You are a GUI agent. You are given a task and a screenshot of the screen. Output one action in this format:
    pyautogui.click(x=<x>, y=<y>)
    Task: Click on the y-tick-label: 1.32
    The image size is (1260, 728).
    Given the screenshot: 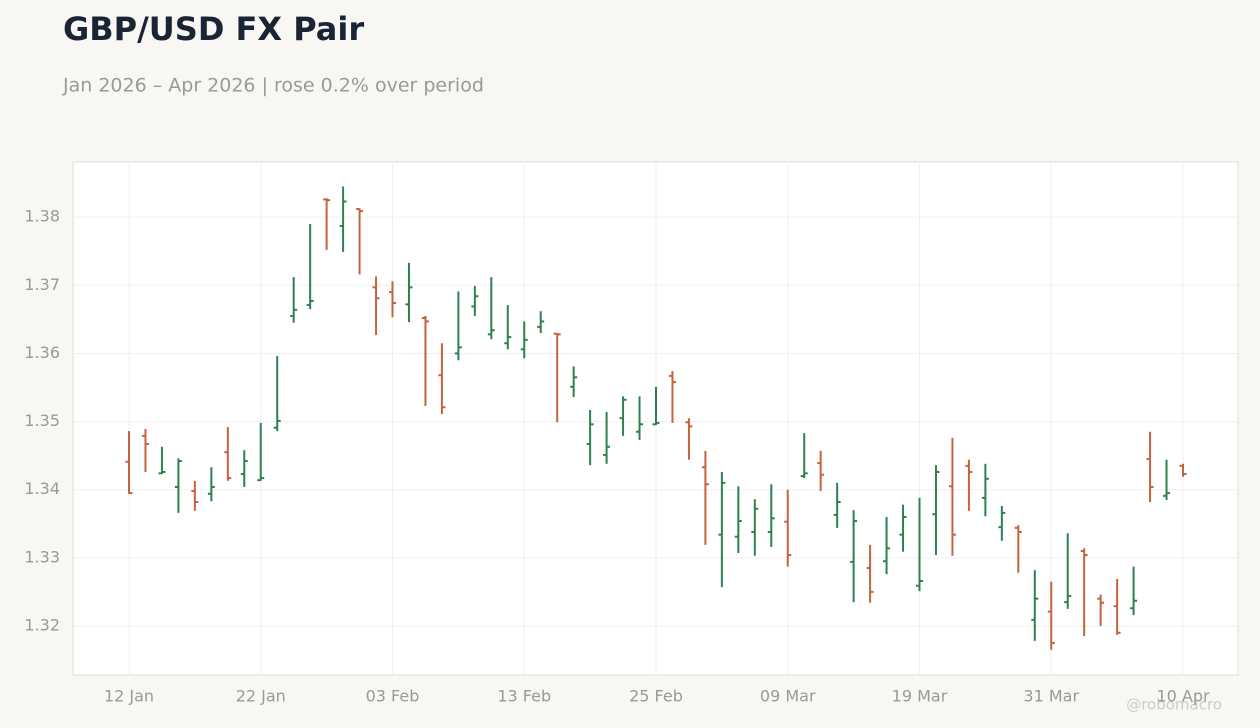 What is the action you would take?
    pyautogui.click(x=42, y=624)
    